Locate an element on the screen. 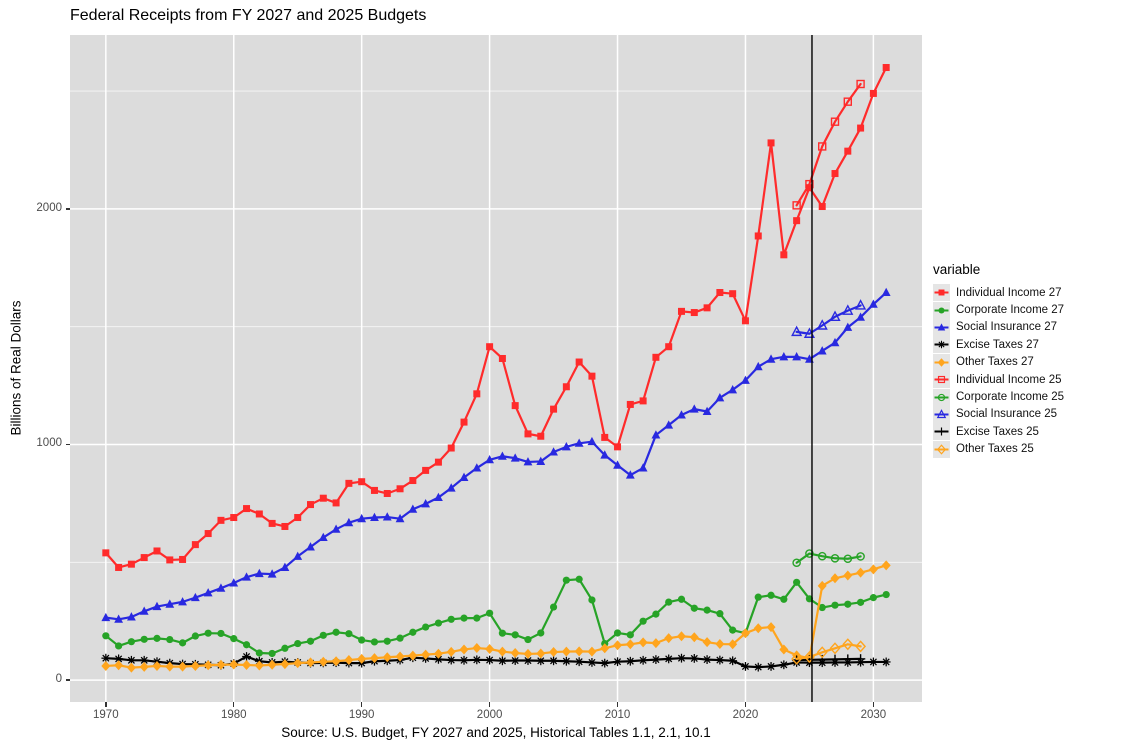 Image resolution: width=1125 pixels, height=750 pixels. legend-item-label: Social Insurance 27 is located at coordinates (1007, 327).